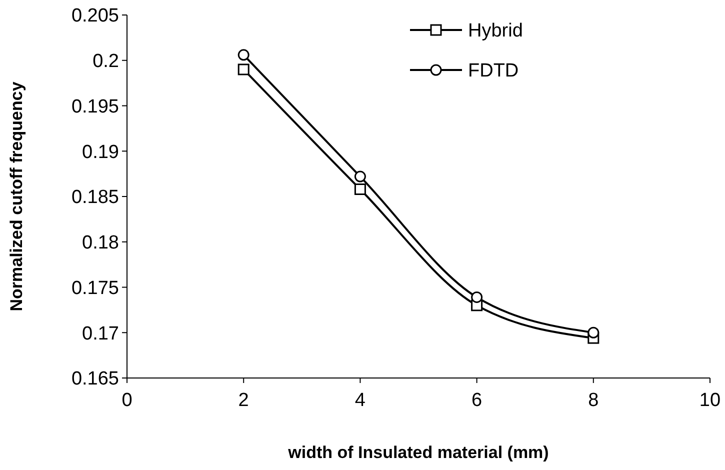 This screenshot has width=725, height=470. I want to click on y-tick-label: 0.17, so click(100, 333).